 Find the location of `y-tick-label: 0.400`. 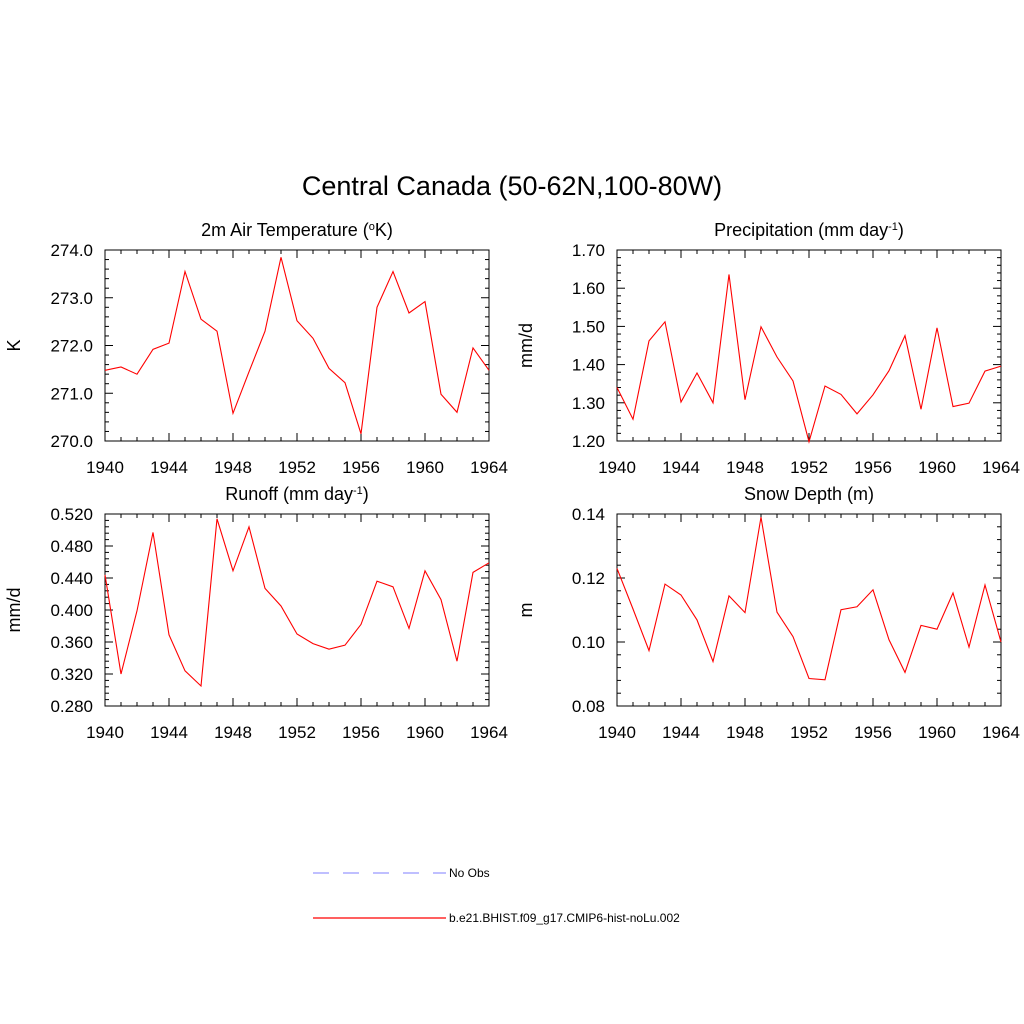

y-tick-label: 0.400 is located at coordinates (71, 610).